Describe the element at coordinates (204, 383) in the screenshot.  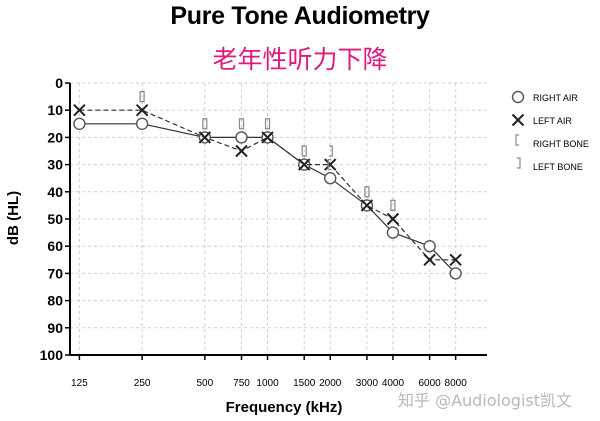
I see `x-tick-label: 500` at that location.